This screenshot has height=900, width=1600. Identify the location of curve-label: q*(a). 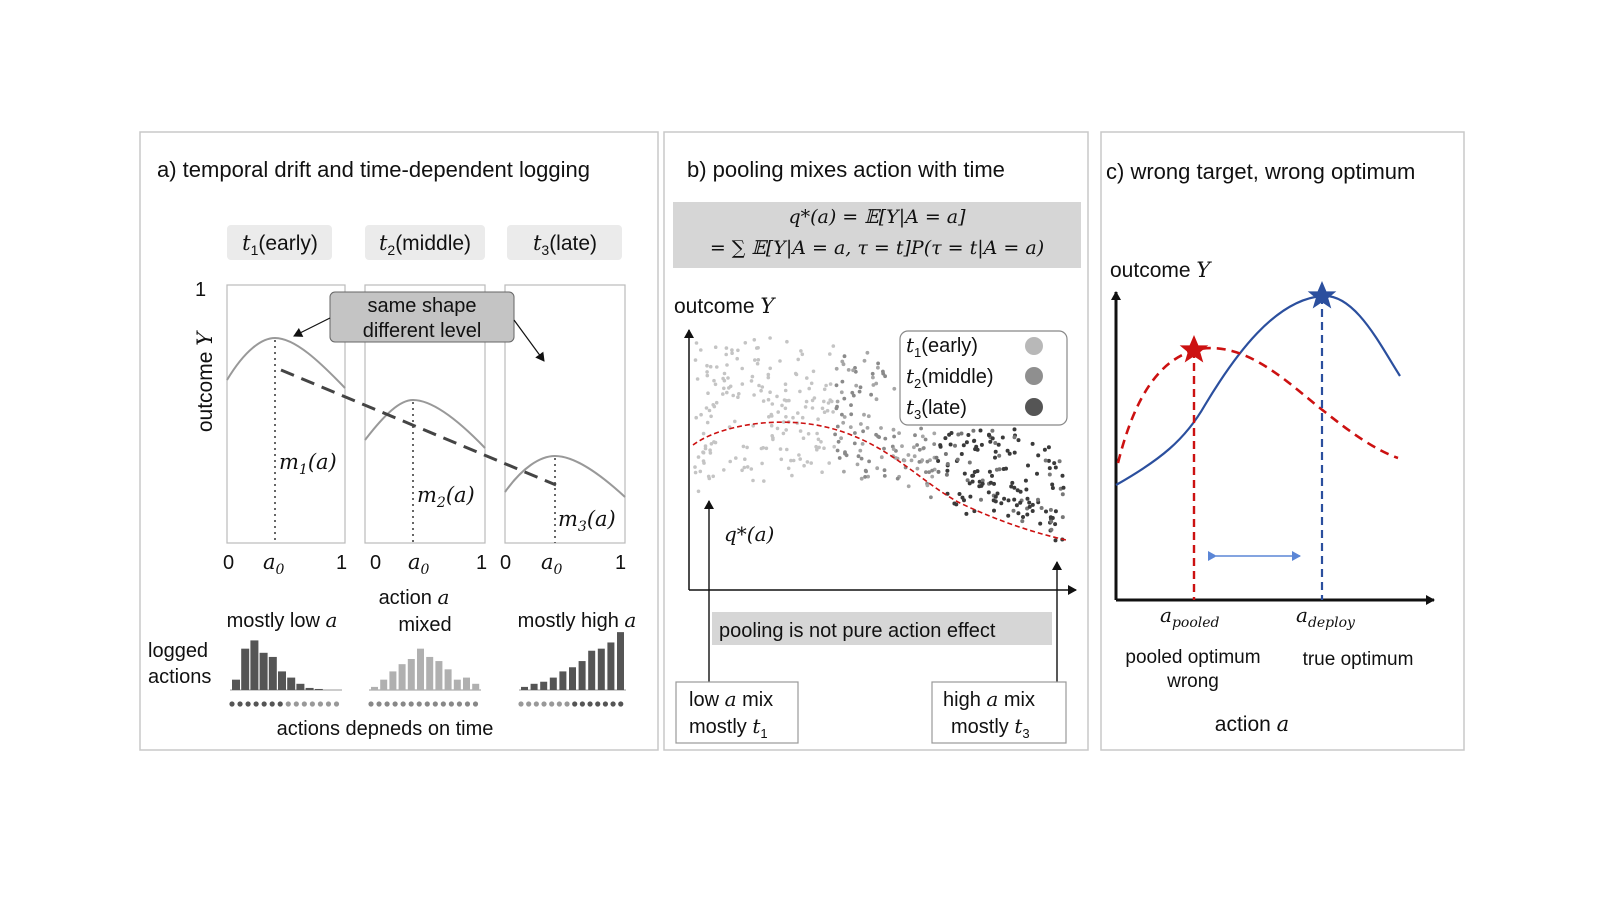
(749, 534).